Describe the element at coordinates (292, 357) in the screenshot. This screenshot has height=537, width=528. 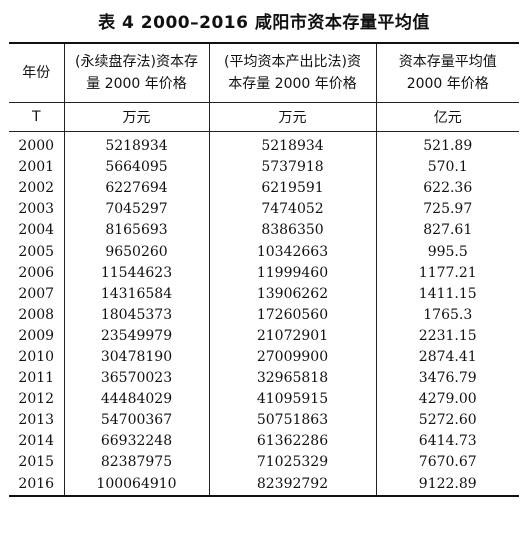
I see `cell-acor-value: 27009900` at that location.